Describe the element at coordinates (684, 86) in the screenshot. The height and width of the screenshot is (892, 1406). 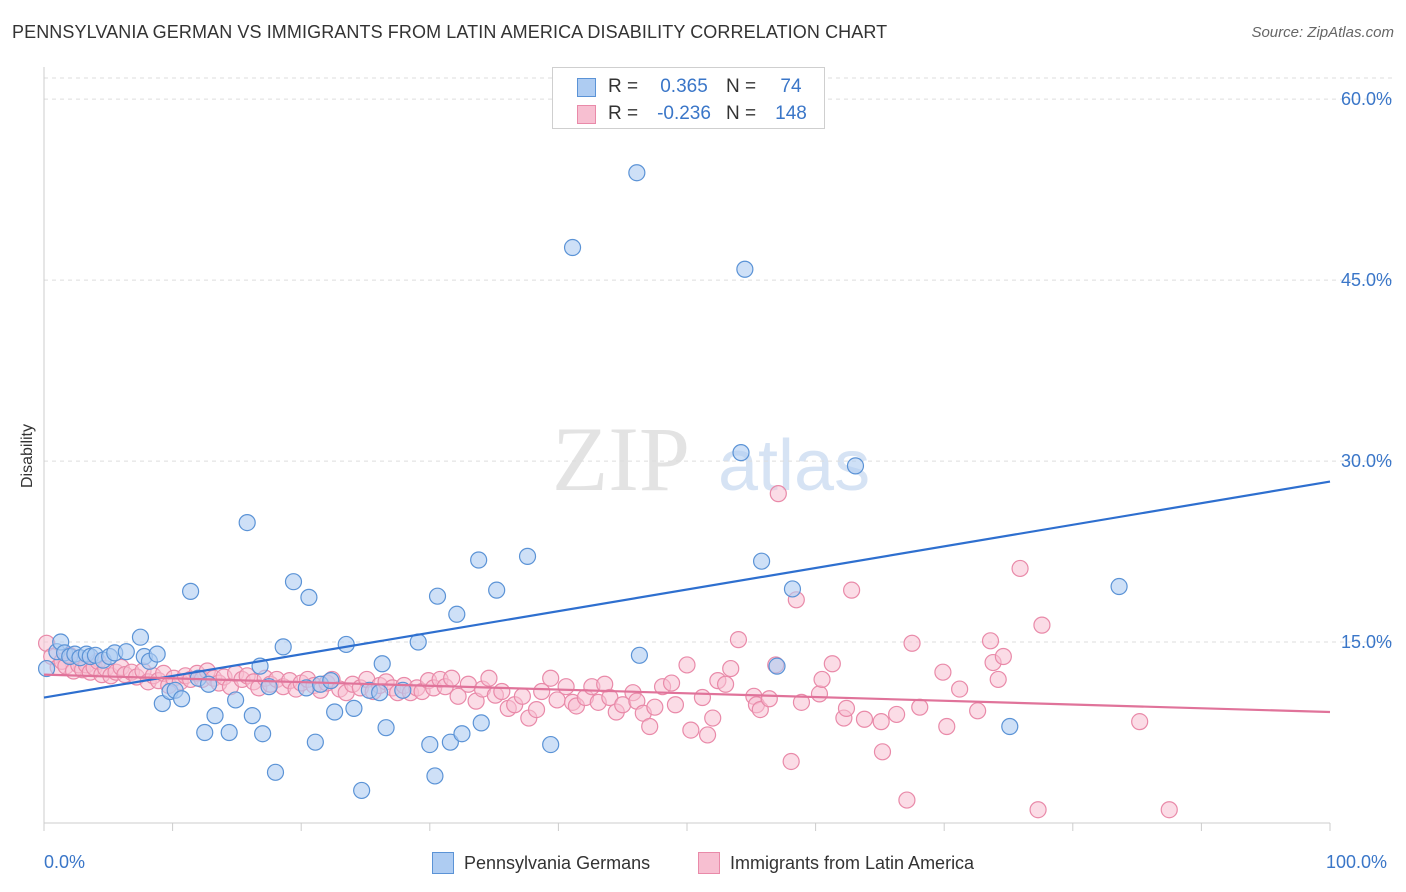
I see `r-value: 0.365` at that location.